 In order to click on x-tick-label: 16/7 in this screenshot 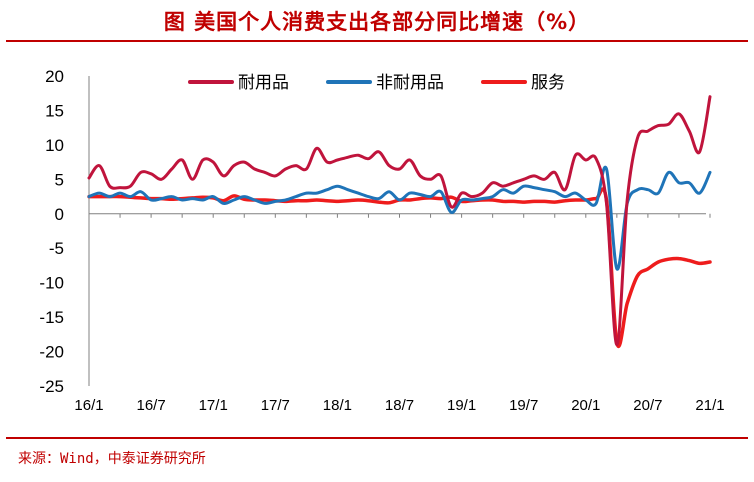, I will do `click(150, 405)`.